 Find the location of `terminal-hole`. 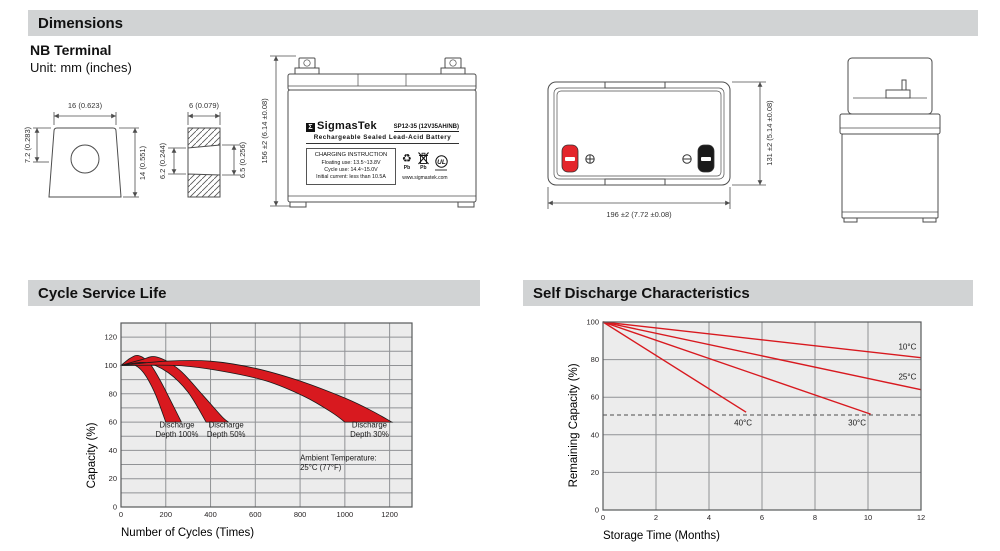

terminal-hole is located at coordinates (85, 159).